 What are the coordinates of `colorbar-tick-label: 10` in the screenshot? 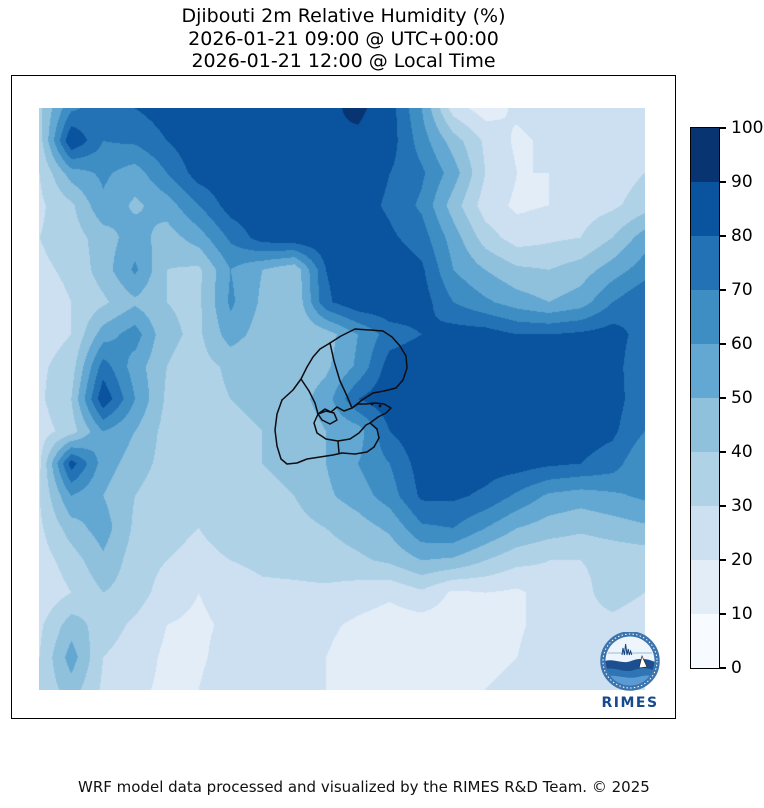 It's located at (742, 614).